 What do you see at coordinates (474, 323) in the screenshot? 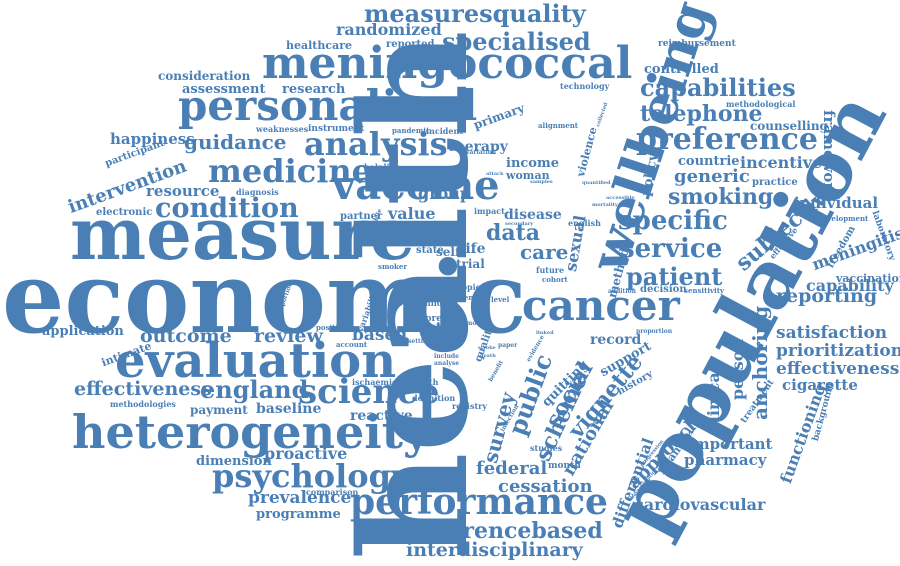
I see `word-most: most` at bounding box center [474, 323].